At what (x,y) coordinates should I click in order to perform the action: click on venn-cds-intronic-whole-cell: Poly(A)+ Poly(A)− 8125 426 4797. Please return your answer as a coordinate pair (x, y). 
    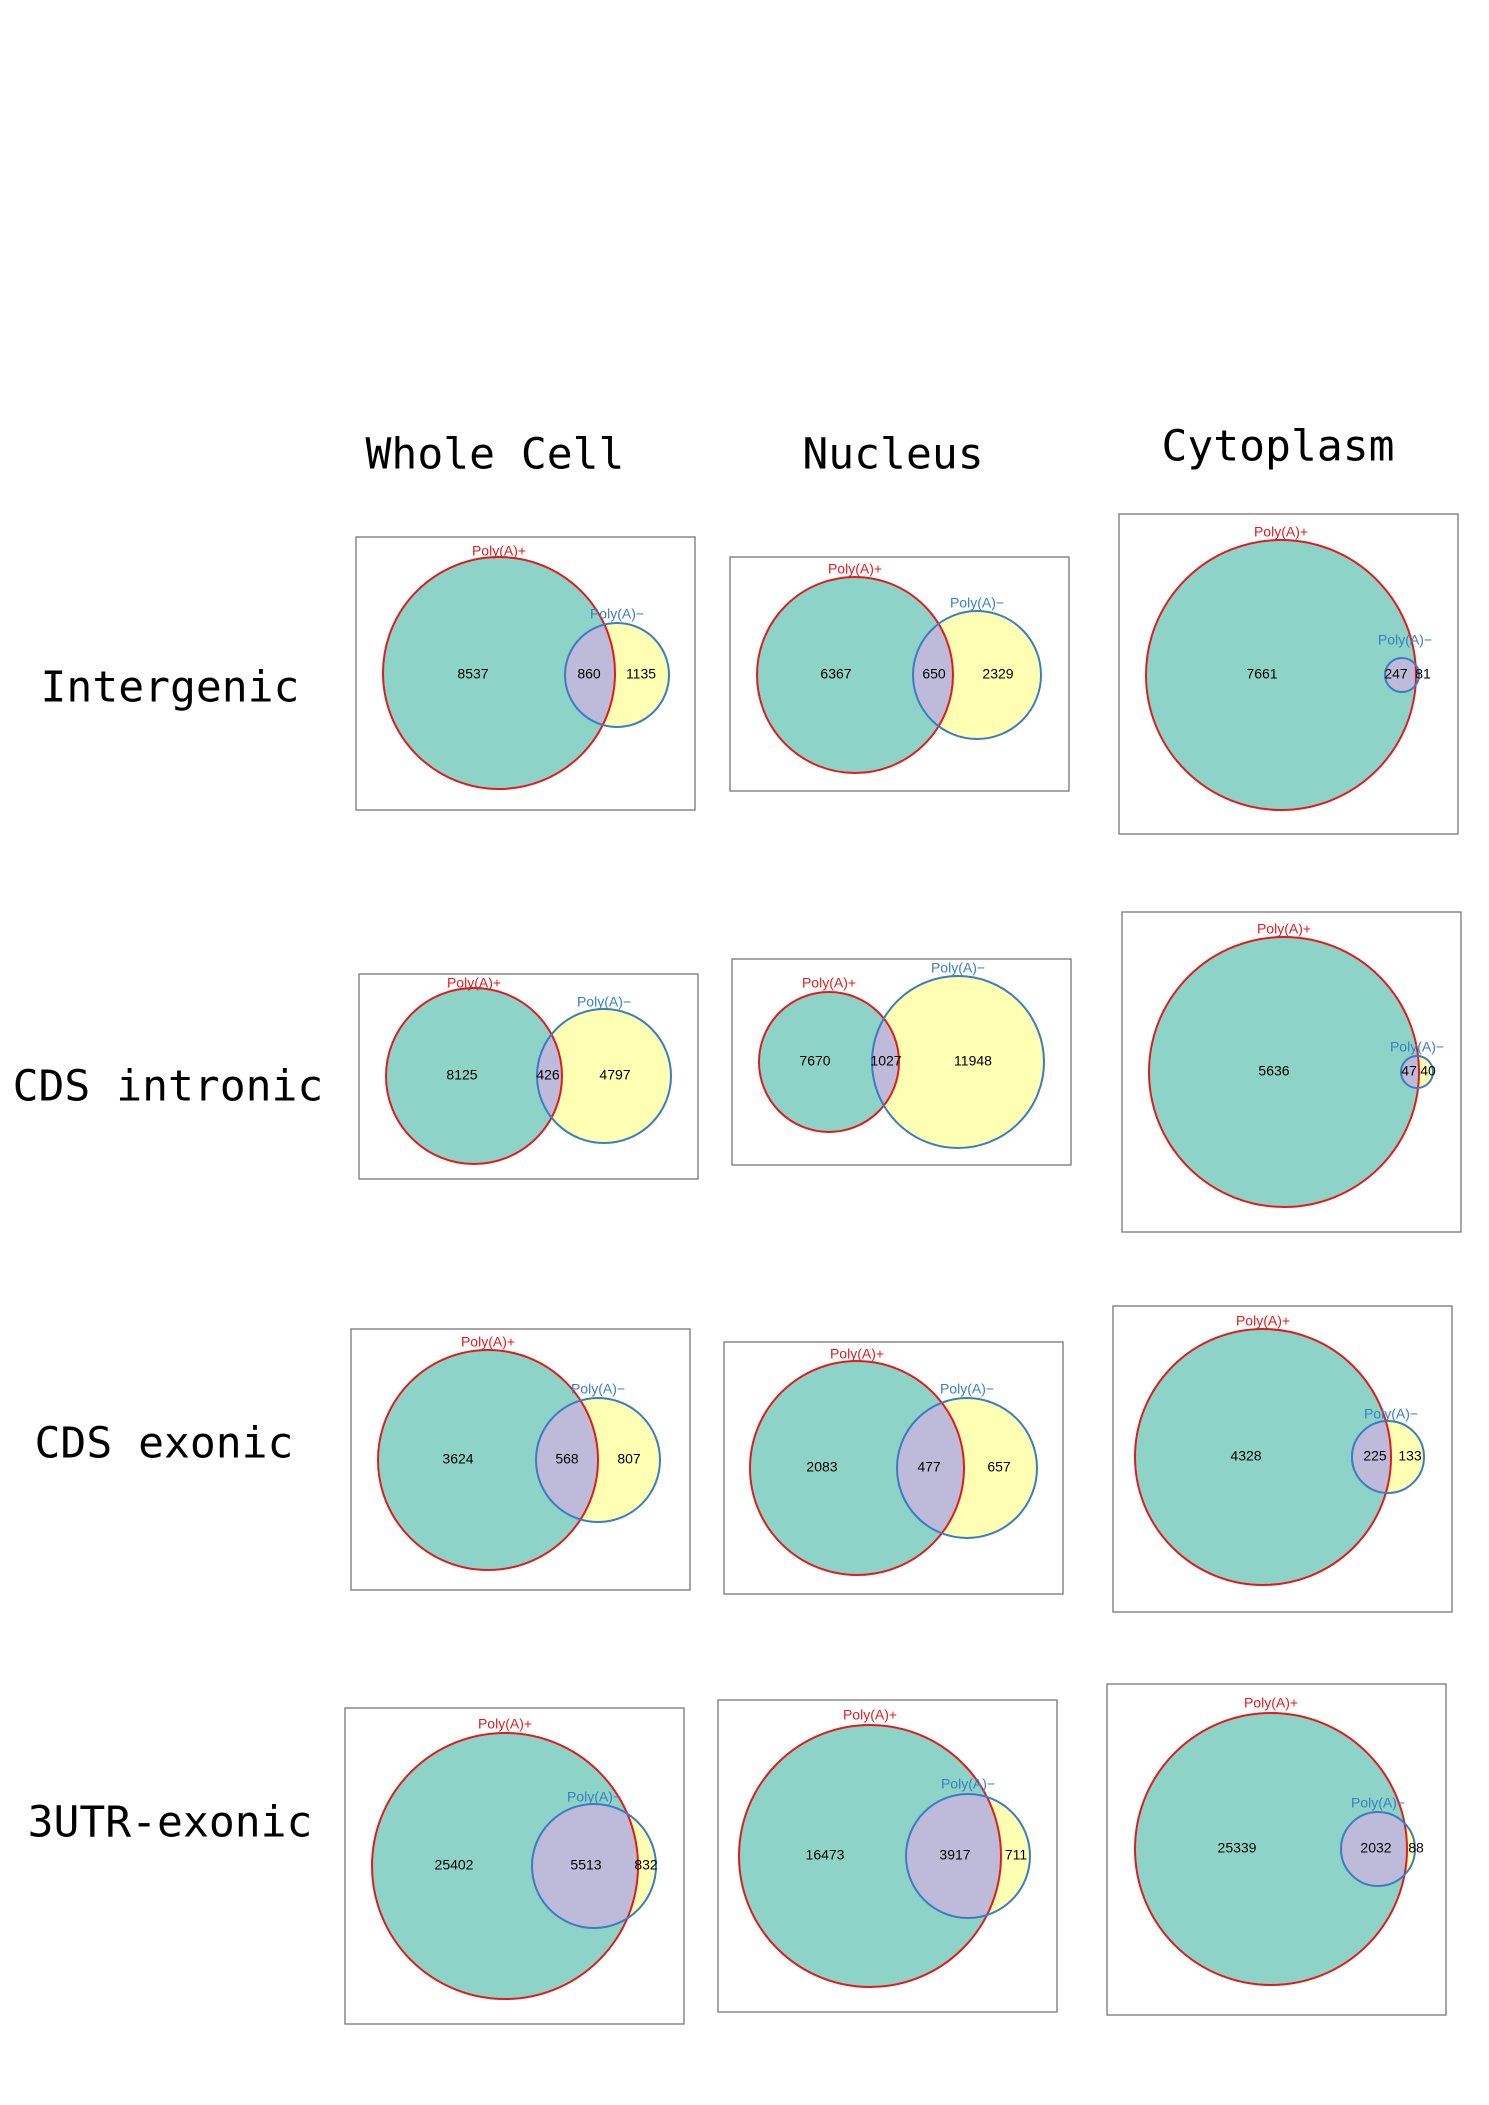
    Looking at the image, I should click on (528, 1076).